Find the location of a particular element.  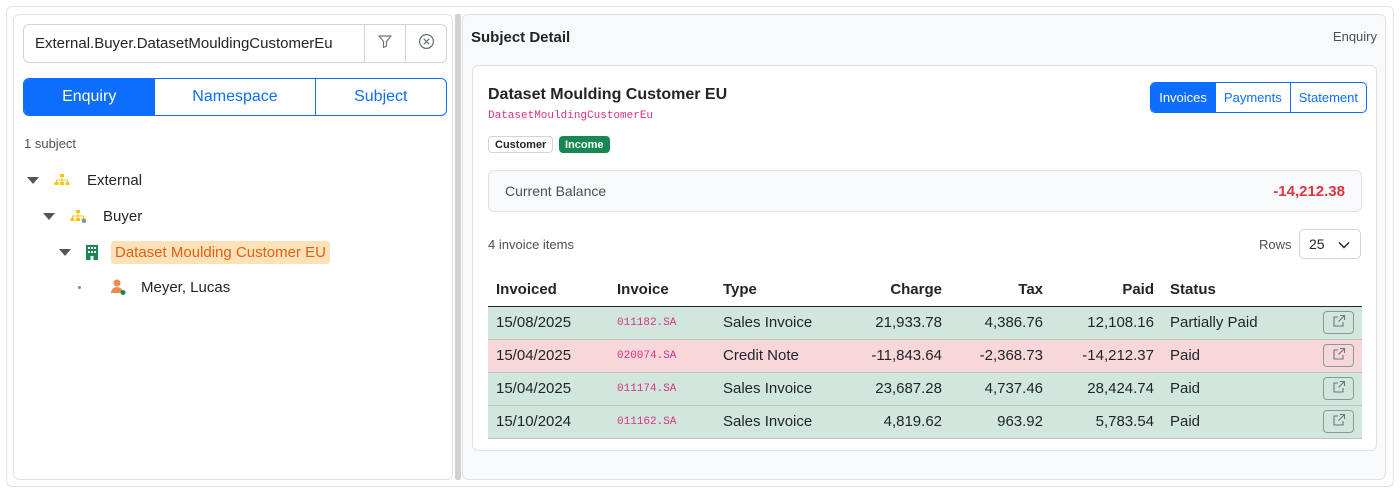

col-paid: Paid is located at coordinates (1106, 290).